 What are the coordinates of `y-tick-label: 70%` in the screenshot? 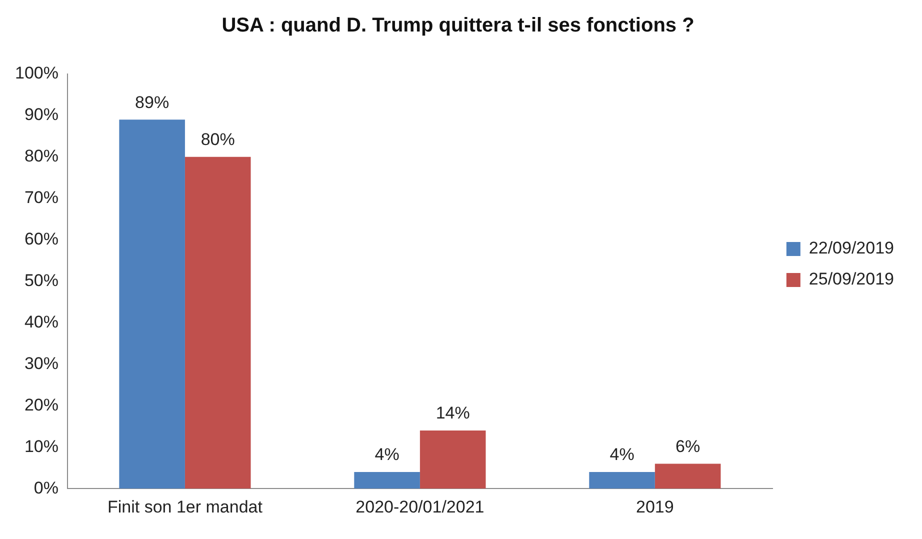 It's located at (41, 198).